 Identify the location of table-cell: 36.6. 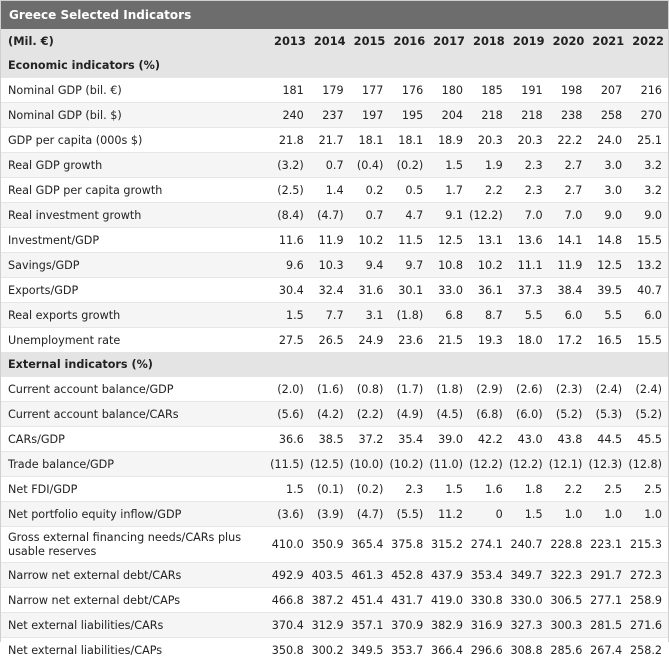
(290, 439).